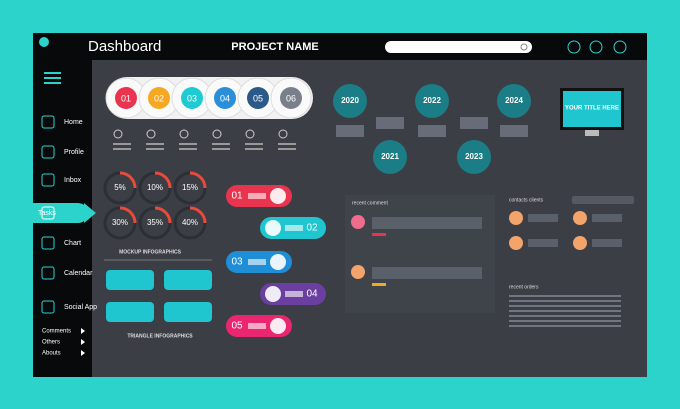 This screenshot has width=680, height=409. I want to click on progress-label: 15%, so click(190, 187).